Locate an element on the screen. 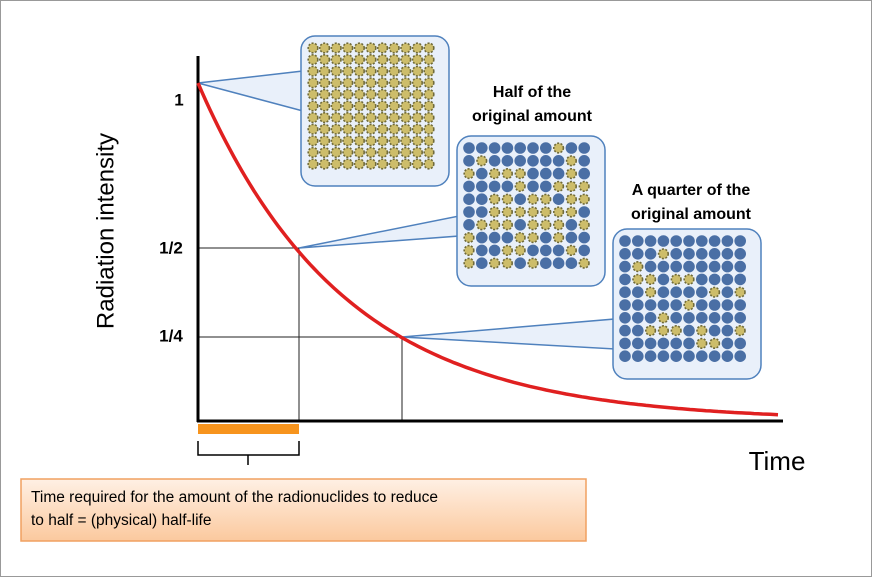 The height and width of the screenshot is (577, 872). tick-label: 1/4 is located at coordinates (171, 335).